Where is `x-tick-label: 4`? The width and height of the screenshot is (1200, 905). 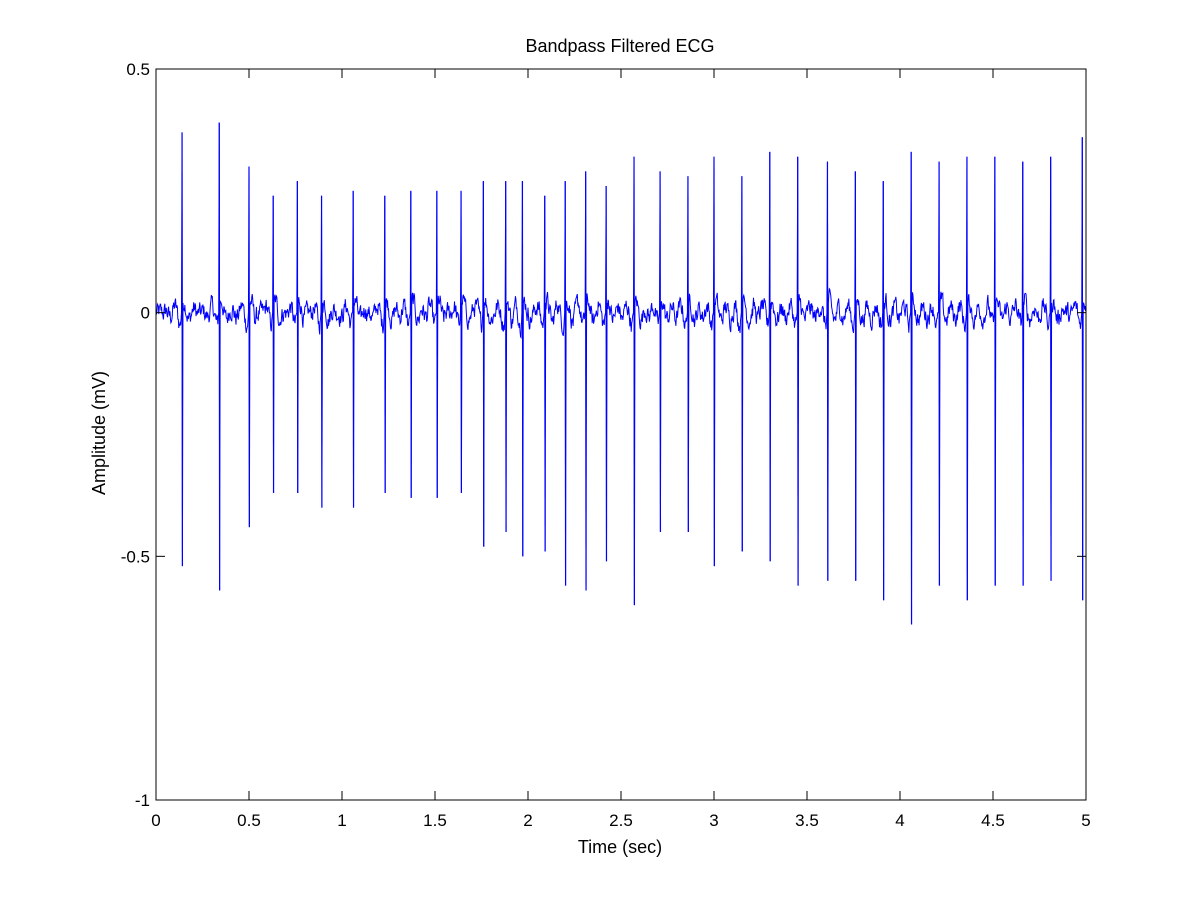
x-tick-label: 4 is located at coordinates (899, 820).